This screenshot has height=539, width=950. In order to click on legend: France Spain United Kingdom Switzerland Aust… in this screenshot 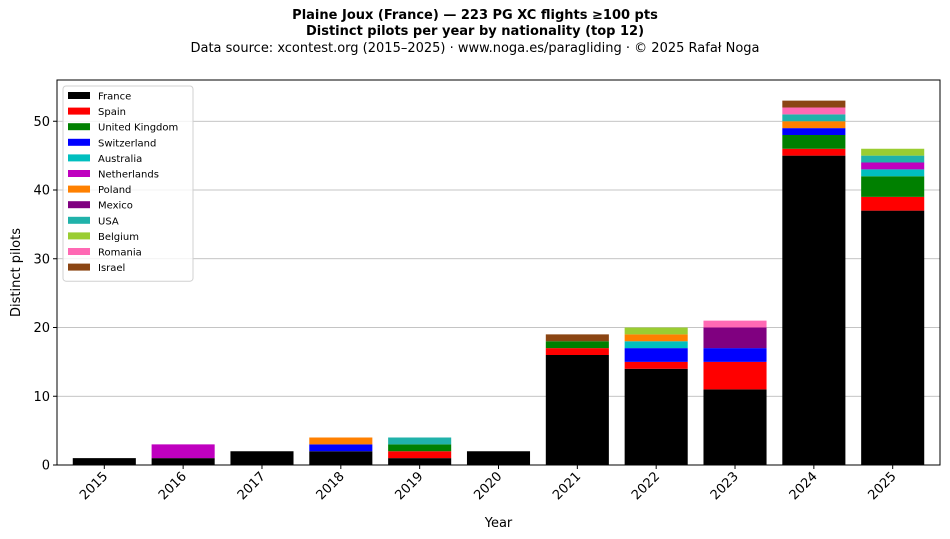, I will do `click(128, 183)`.